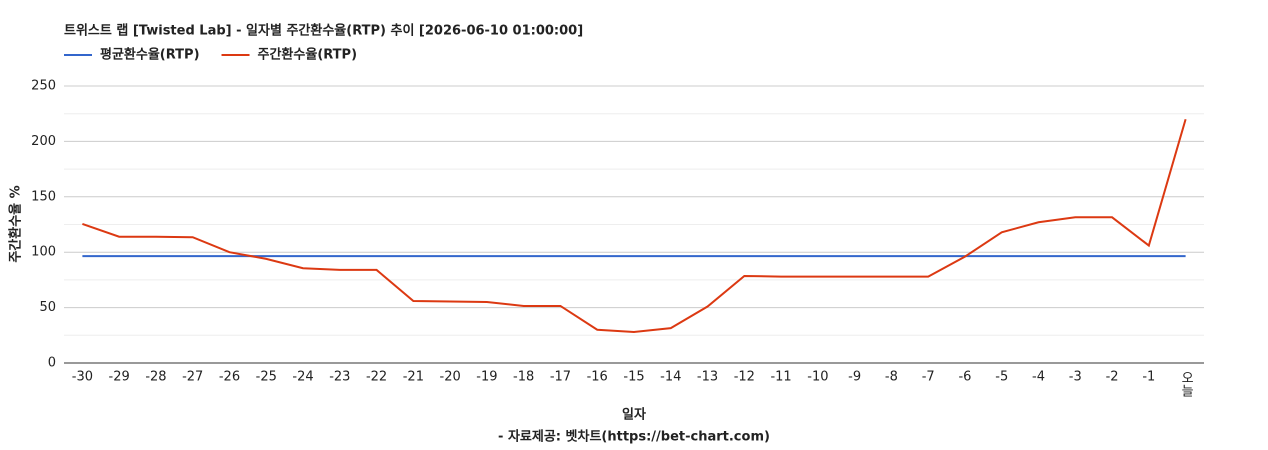  Describe the element at coordinates (928, 377) in the screenshot. I see `x-tick-label: -7` at that location.